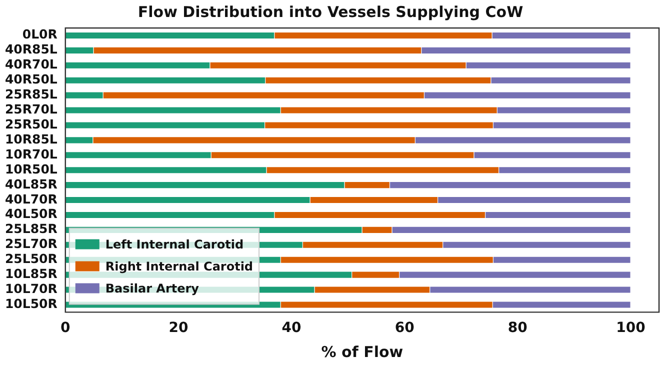 Image resolution: width=660 pixels, height=368 pixels. What do you see at coordinates (518, 328) in the screenshot?
I see `x-tick-label: 80` at bounding box center [518, 328].